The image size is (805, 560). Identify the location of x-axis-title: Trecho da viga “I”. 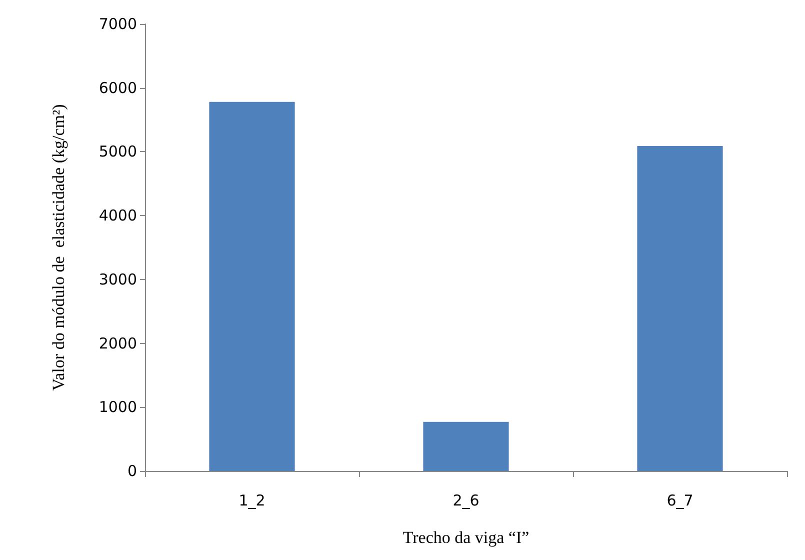
(466, 537).